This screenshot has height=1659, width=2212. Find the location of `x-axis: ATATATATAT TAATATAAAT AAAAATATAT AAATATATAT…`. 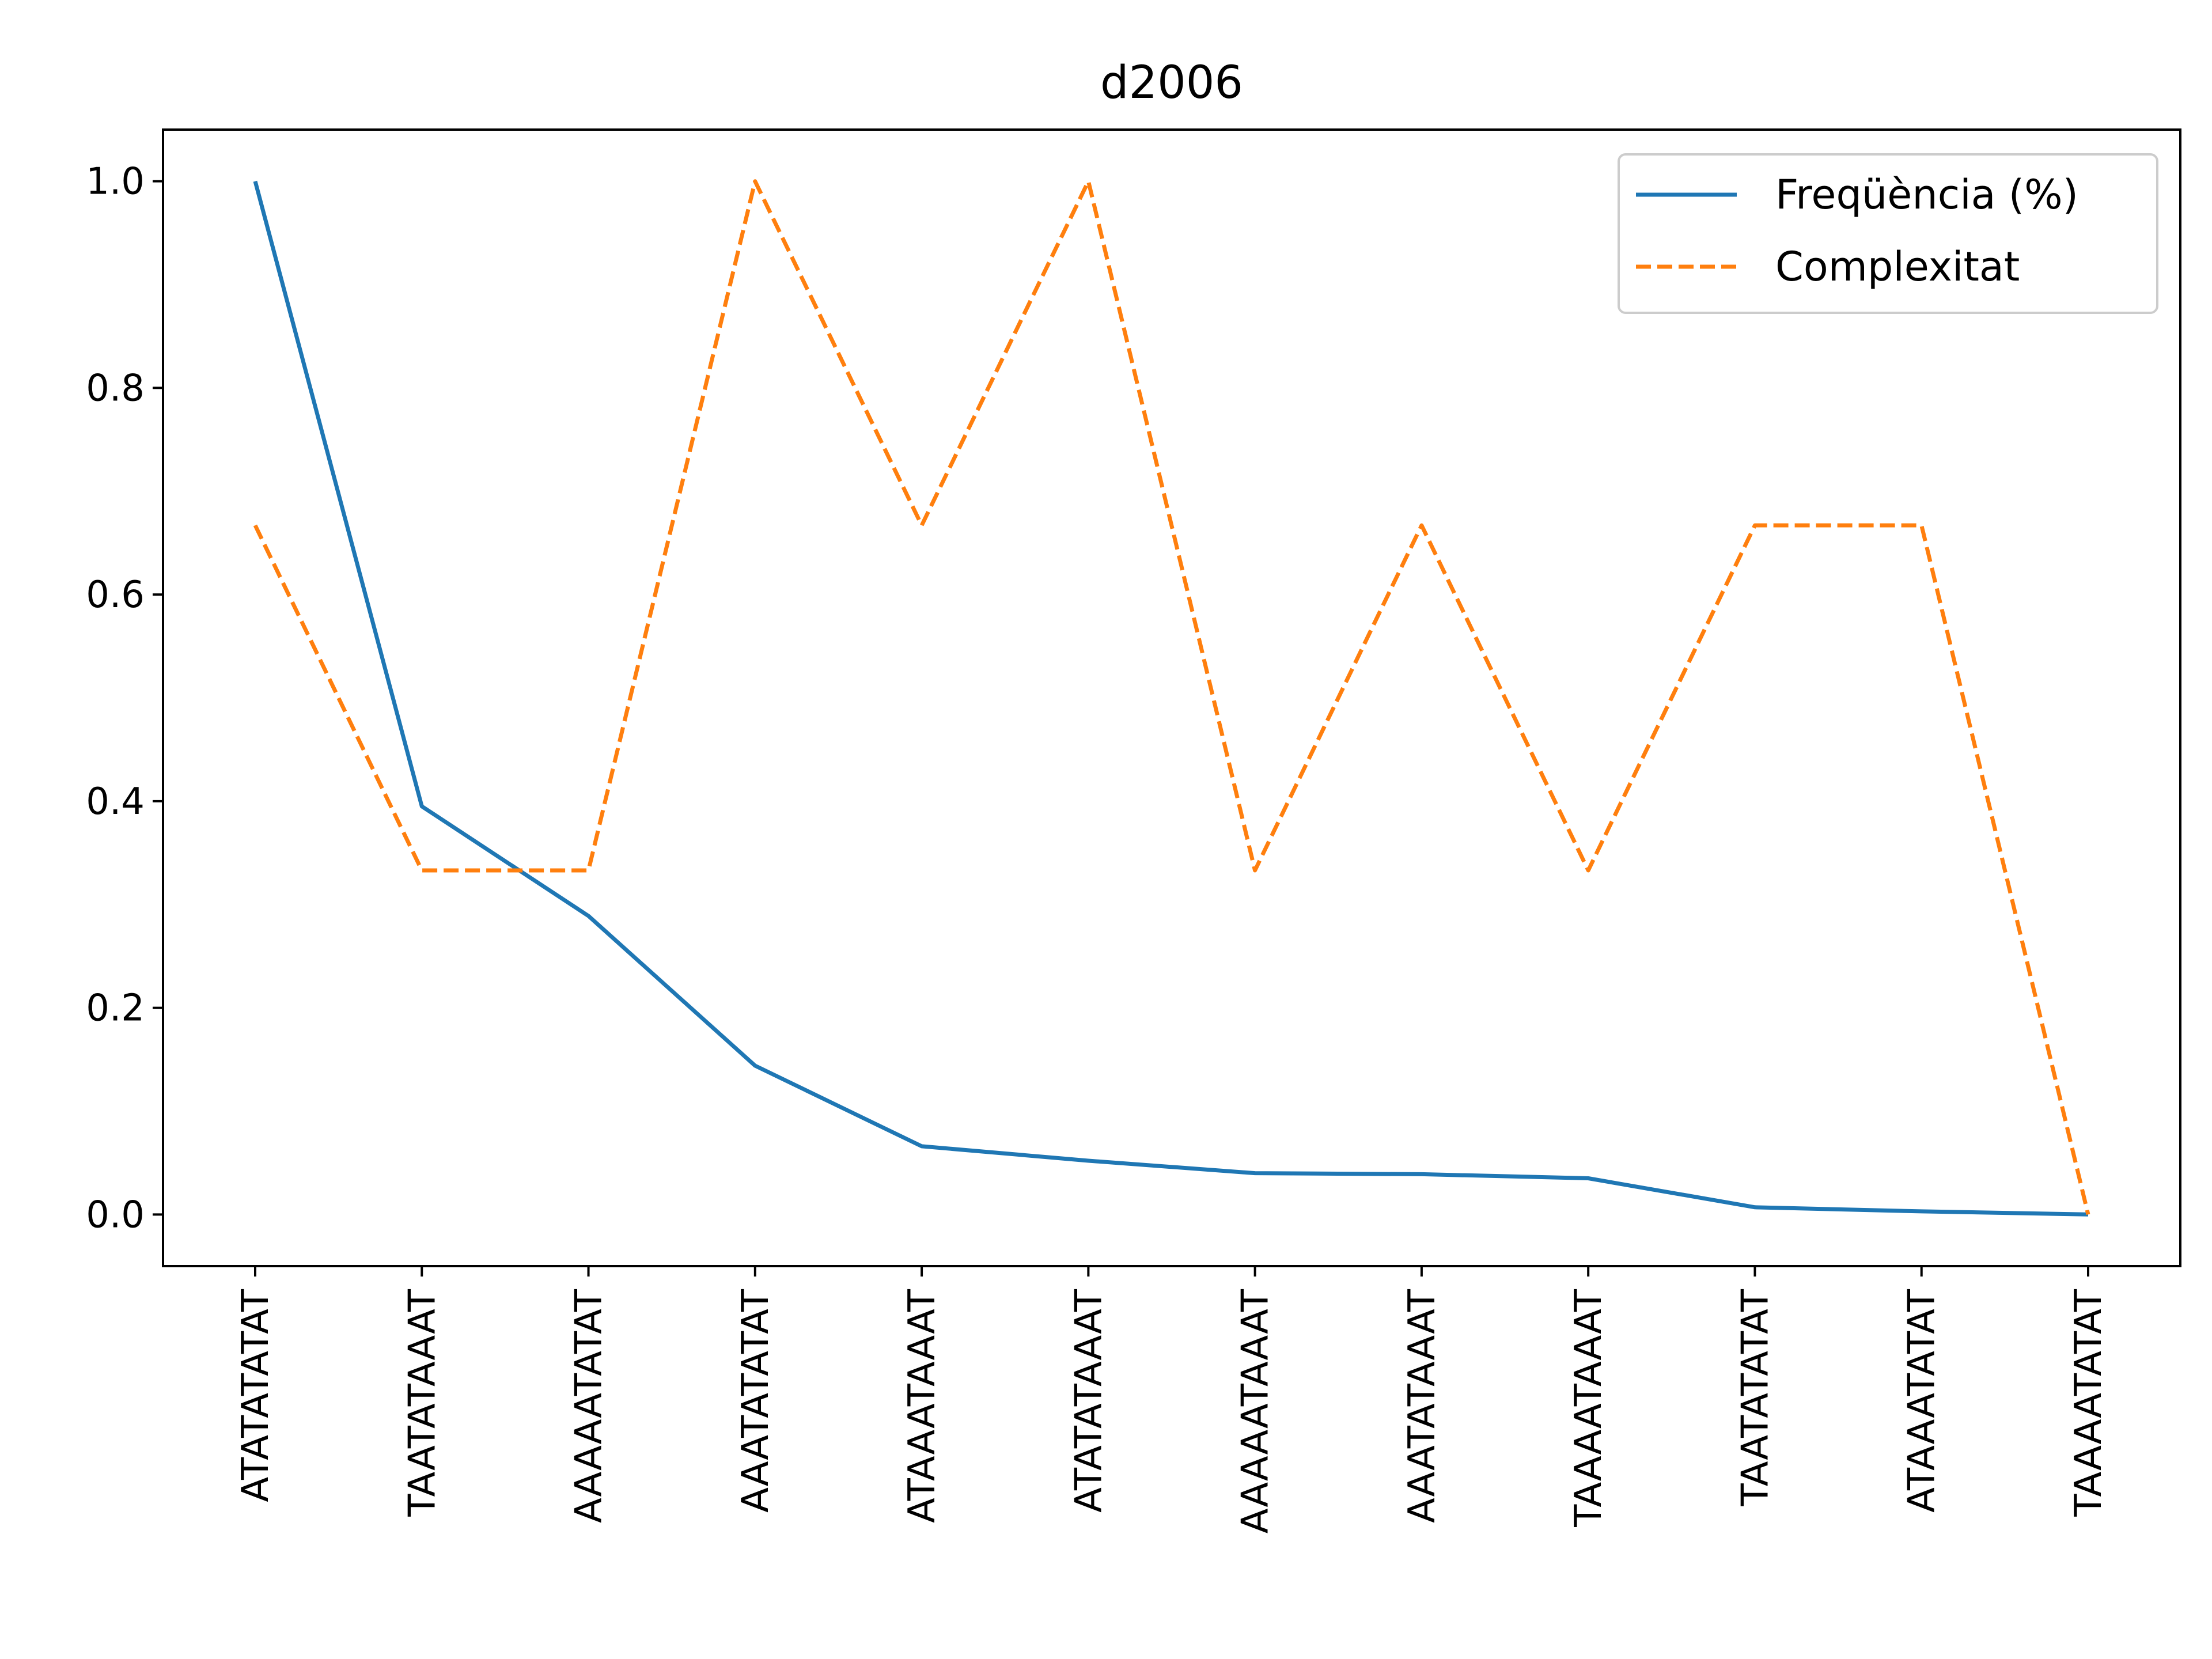

x-axis: ATATATATAT TAATATAAAT AAAAATATAT AAATATATAT… is located at coordinates (1172, 1399).